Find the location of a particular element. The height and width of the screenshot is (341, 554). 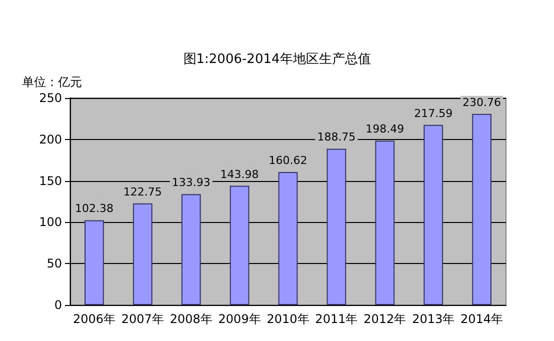

chart-title: 图1:2006-2014年地区生产总值 is located at coordinates (277, 59).